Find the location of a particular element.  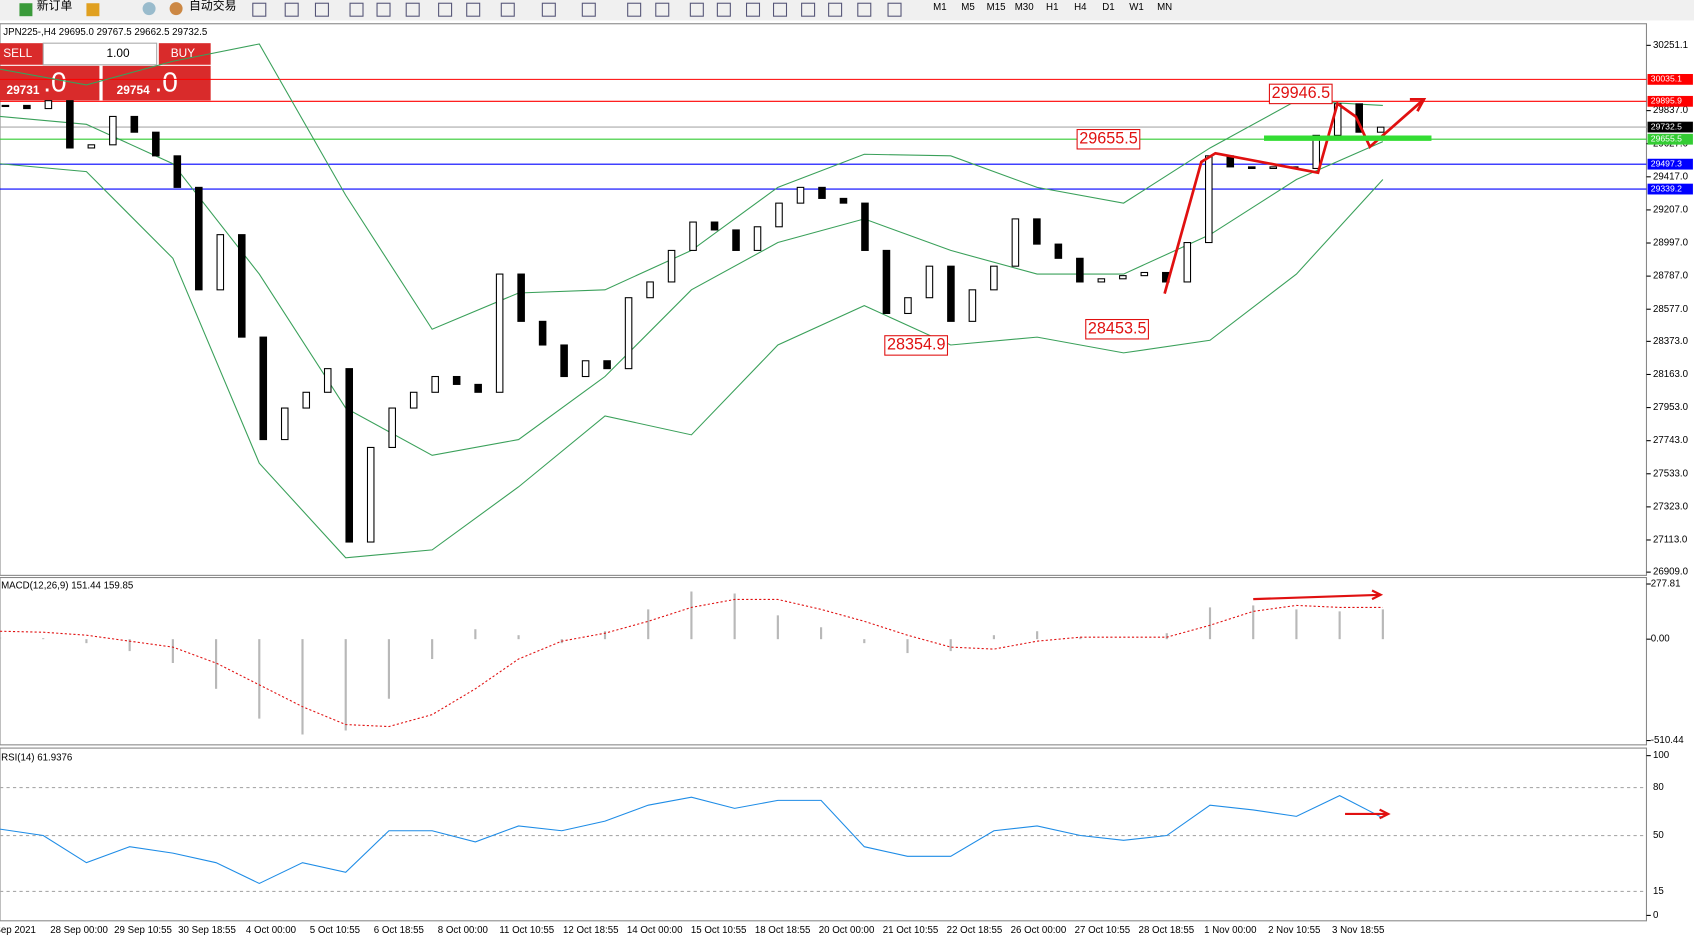

sell-label: SELL is located at coordinates (17, 53).